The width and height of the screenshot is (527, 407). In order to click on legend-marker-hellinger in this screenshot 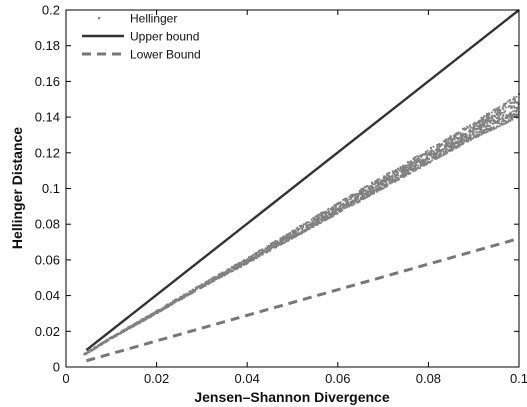, I will do `click(99, 18)`.